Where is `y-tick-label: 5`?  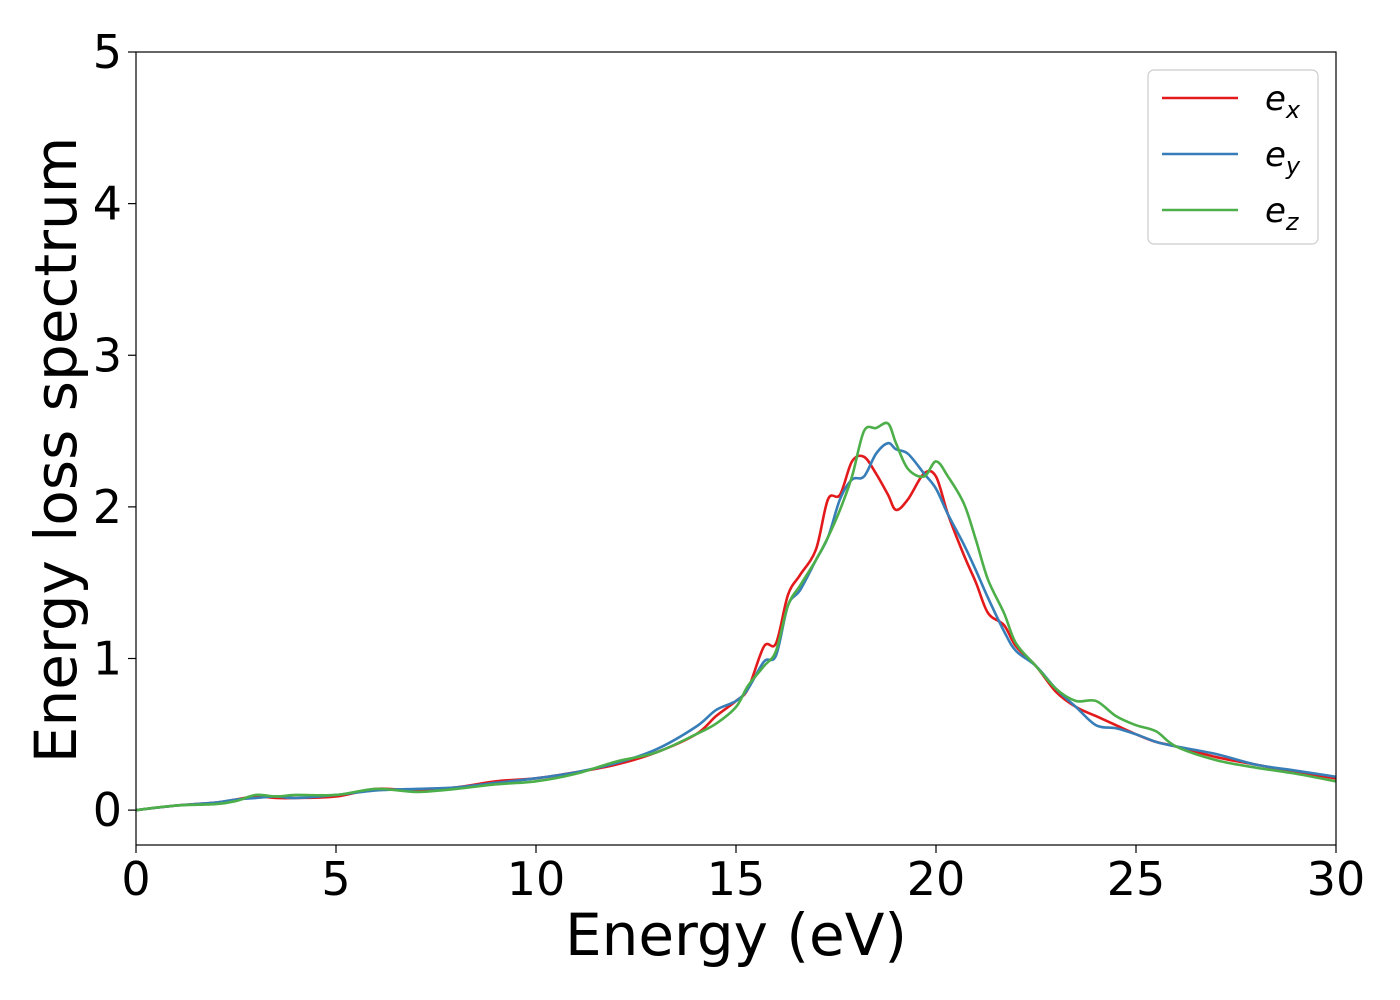
y-tick-label: 5 is located at coordinates (107, 52).